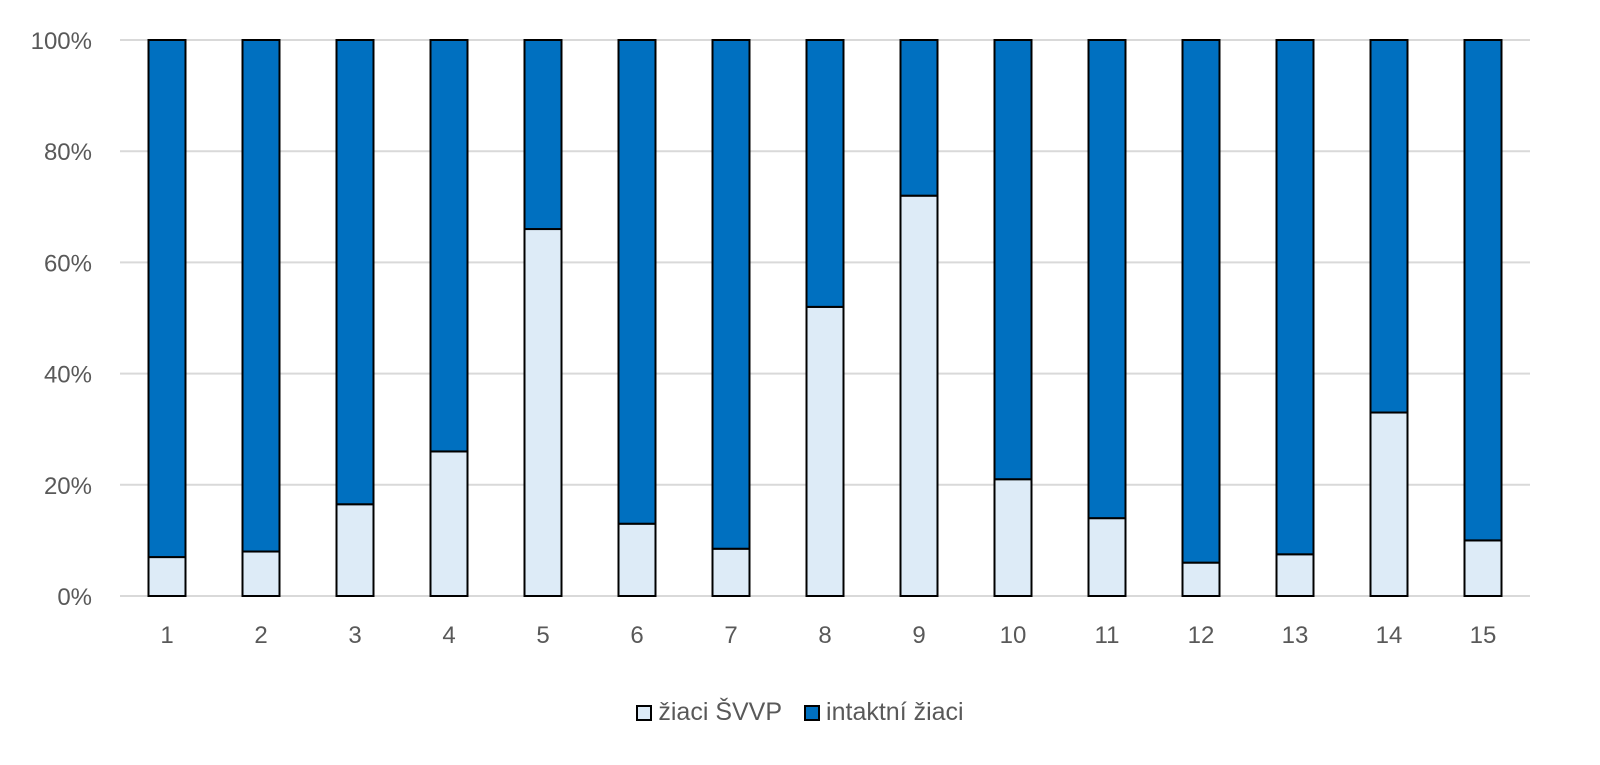  What do you see at coordinates (68, 486) in the screenshot?
I see `y-tick-label: 20%` at bounding box center [68, 486].